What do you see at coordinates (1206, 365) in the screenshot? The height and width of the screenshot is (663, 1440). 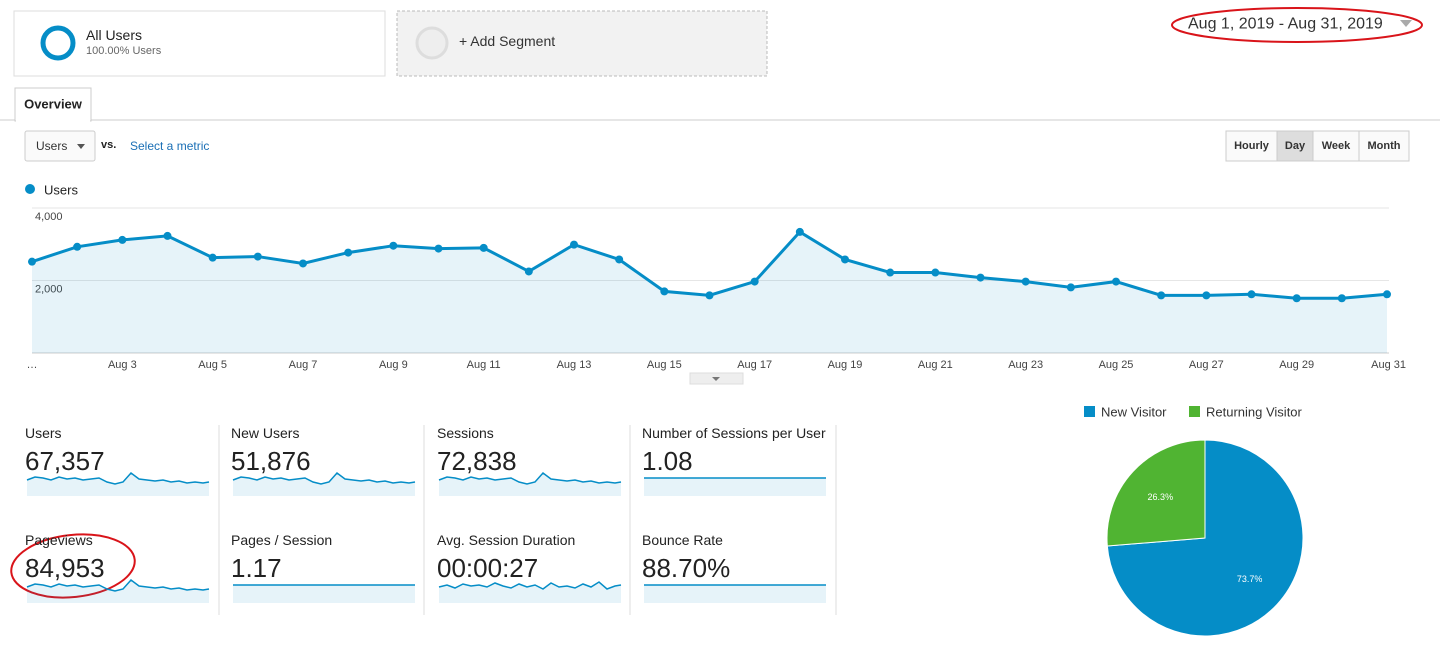 I see `x-tick-label: Aug 27` at bounding box center [1206, 365].